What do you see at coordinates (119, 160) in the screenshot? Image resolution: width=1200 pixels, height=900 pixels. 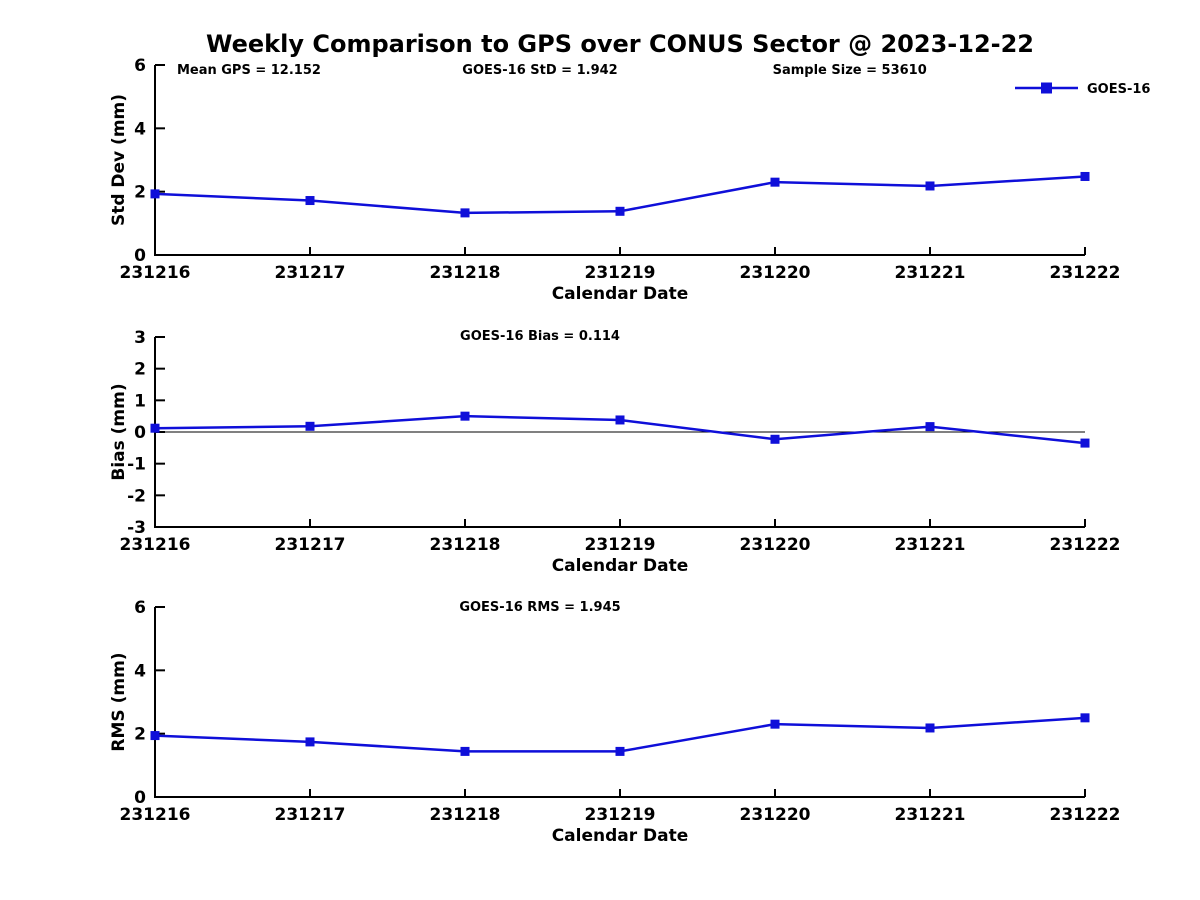 I see `y-axis-label: Std Dev (mm)` at bounding box center [119, 160].